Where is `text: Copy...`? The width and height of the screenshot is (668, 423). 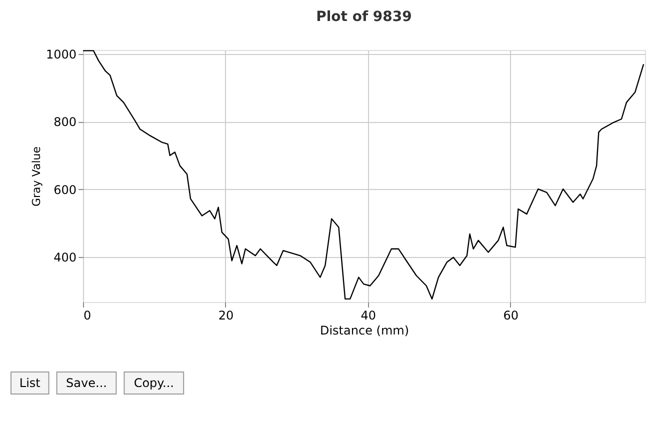 text: Copy... is located at coordinates (154, 383).